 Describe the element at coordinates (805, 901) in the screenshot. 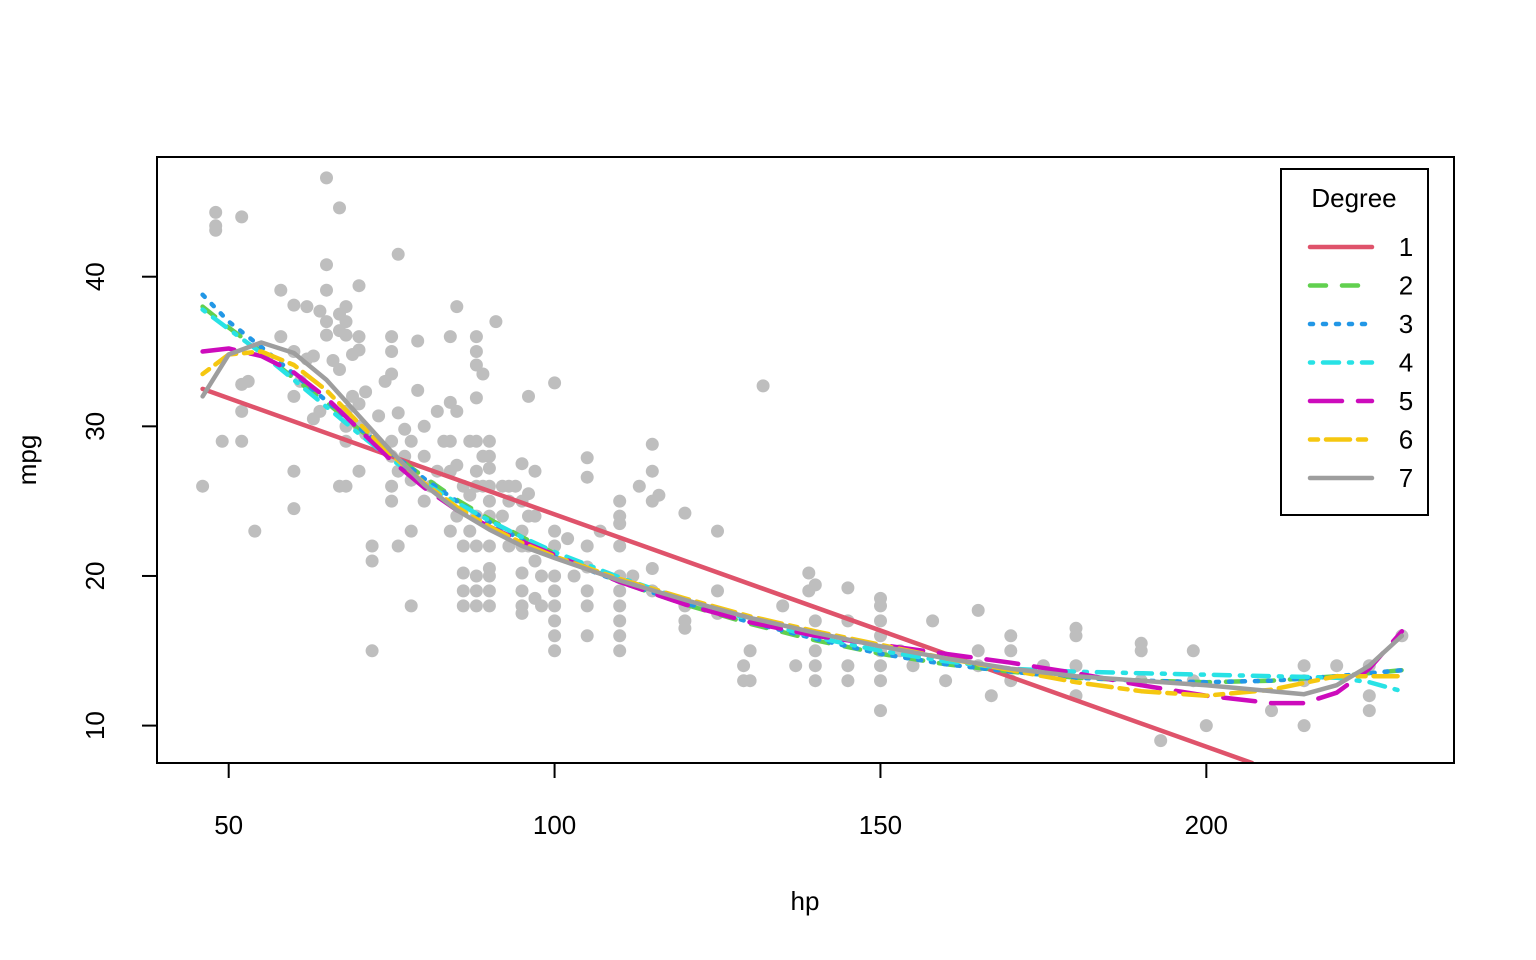

I see `x-axis-title: hp` at that location.